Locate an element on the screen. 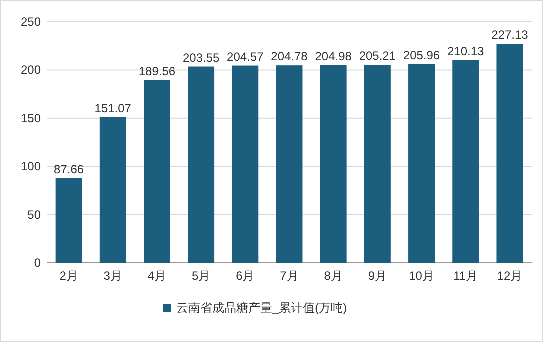  y-tick-label: 50 is located at coordinates (35, 215).